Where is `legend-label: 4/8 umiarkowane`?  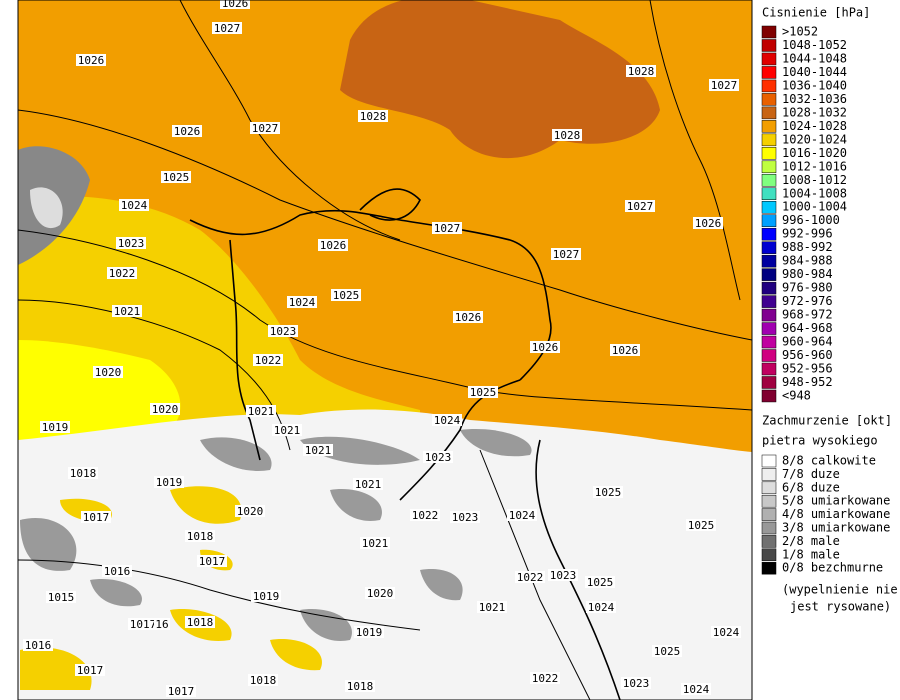
legend-label: 4/8 umiarkowane is located at coordinates (836, 514).